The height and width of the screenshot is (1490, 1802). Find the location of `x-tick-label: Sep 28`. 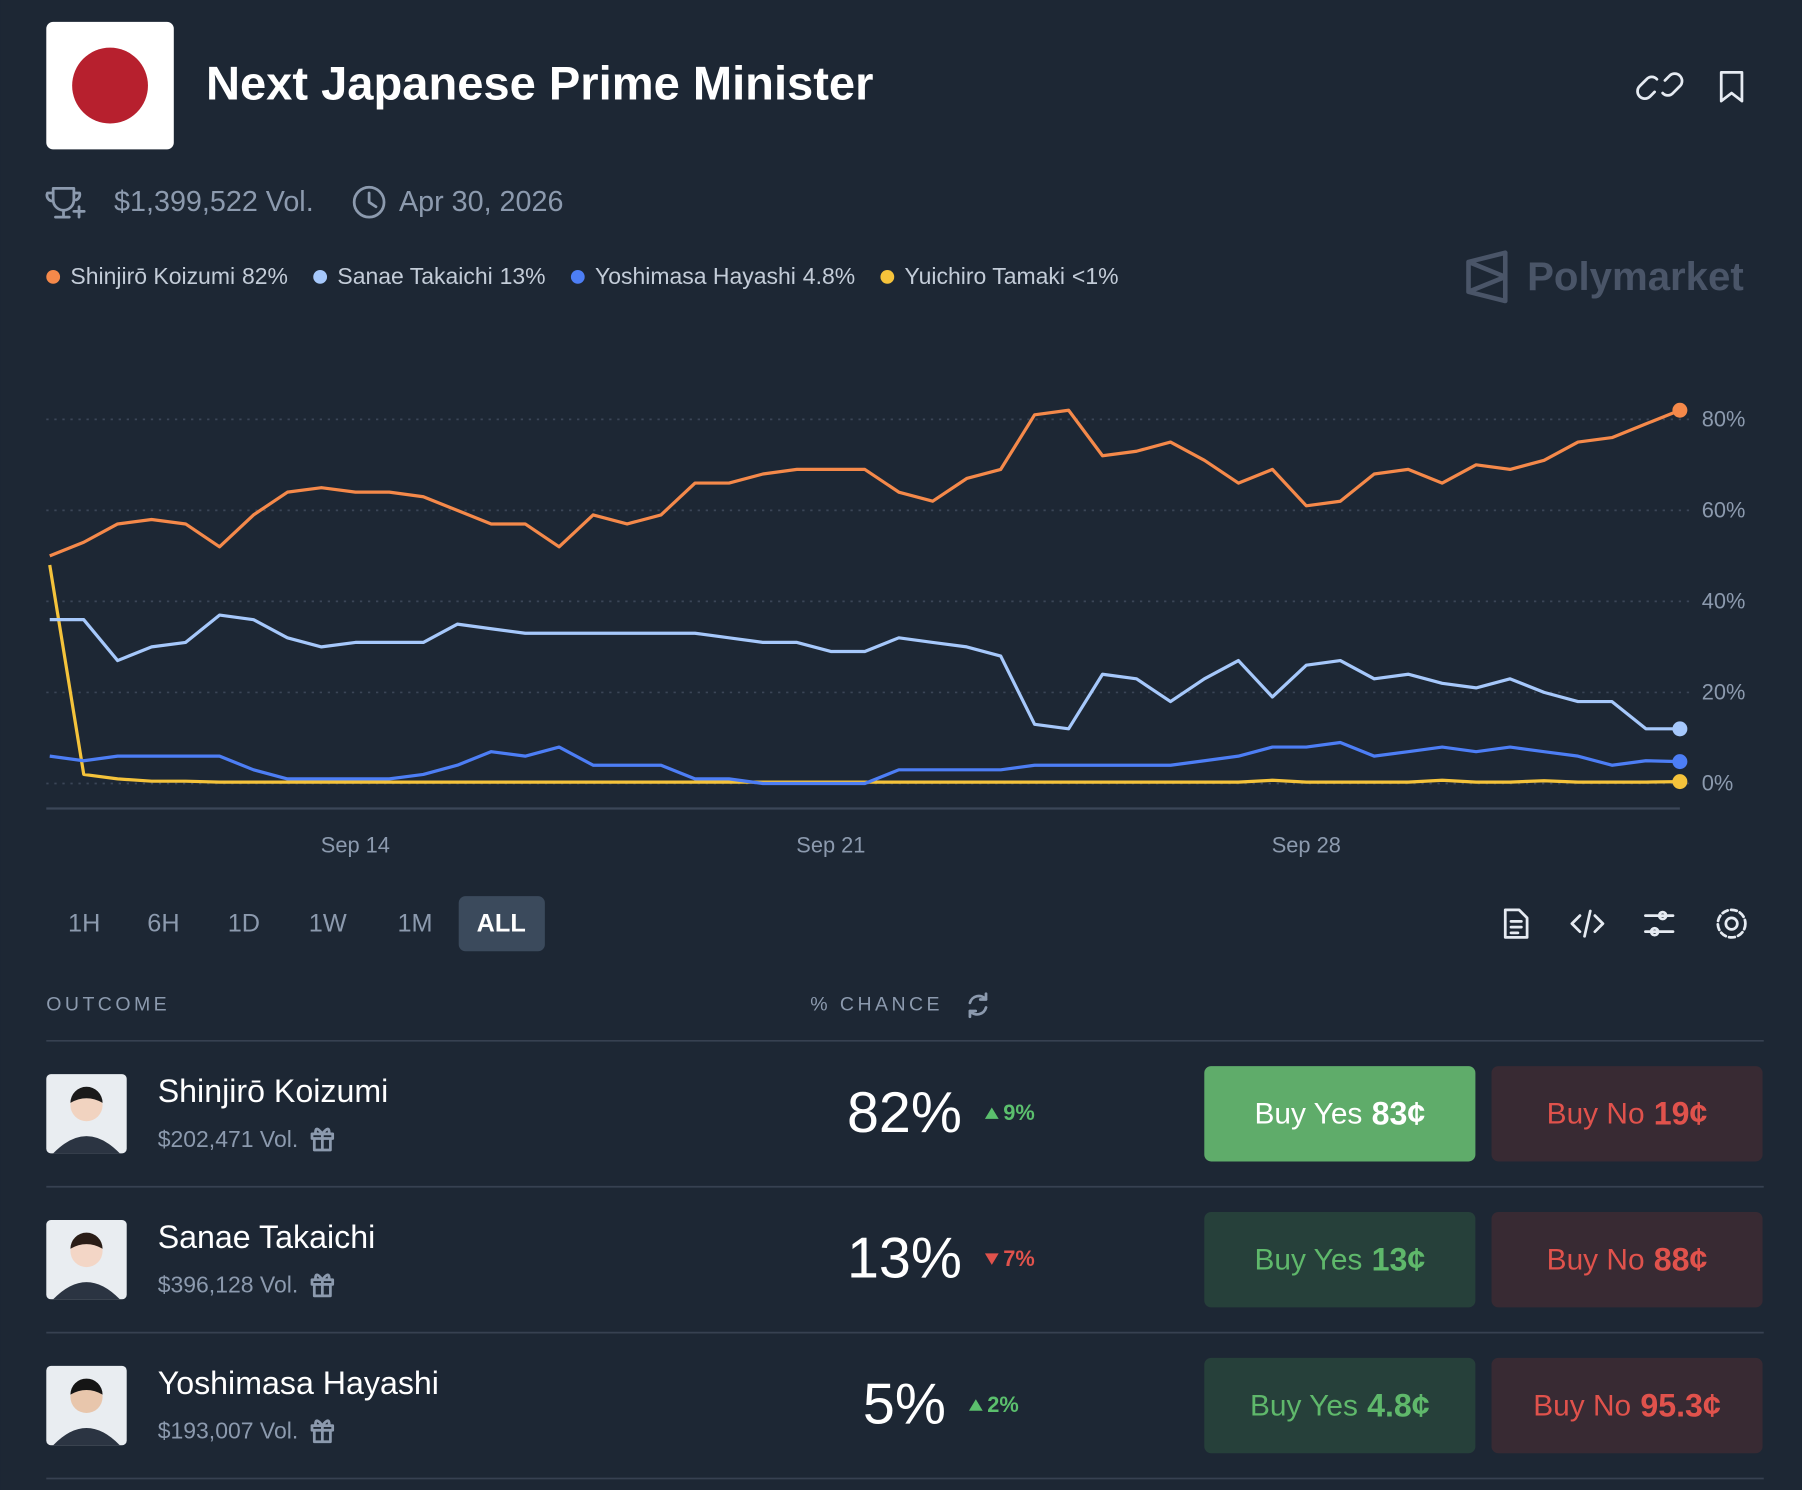

x-tick-label: Sep 28 is located at coordinates (1306, 844).